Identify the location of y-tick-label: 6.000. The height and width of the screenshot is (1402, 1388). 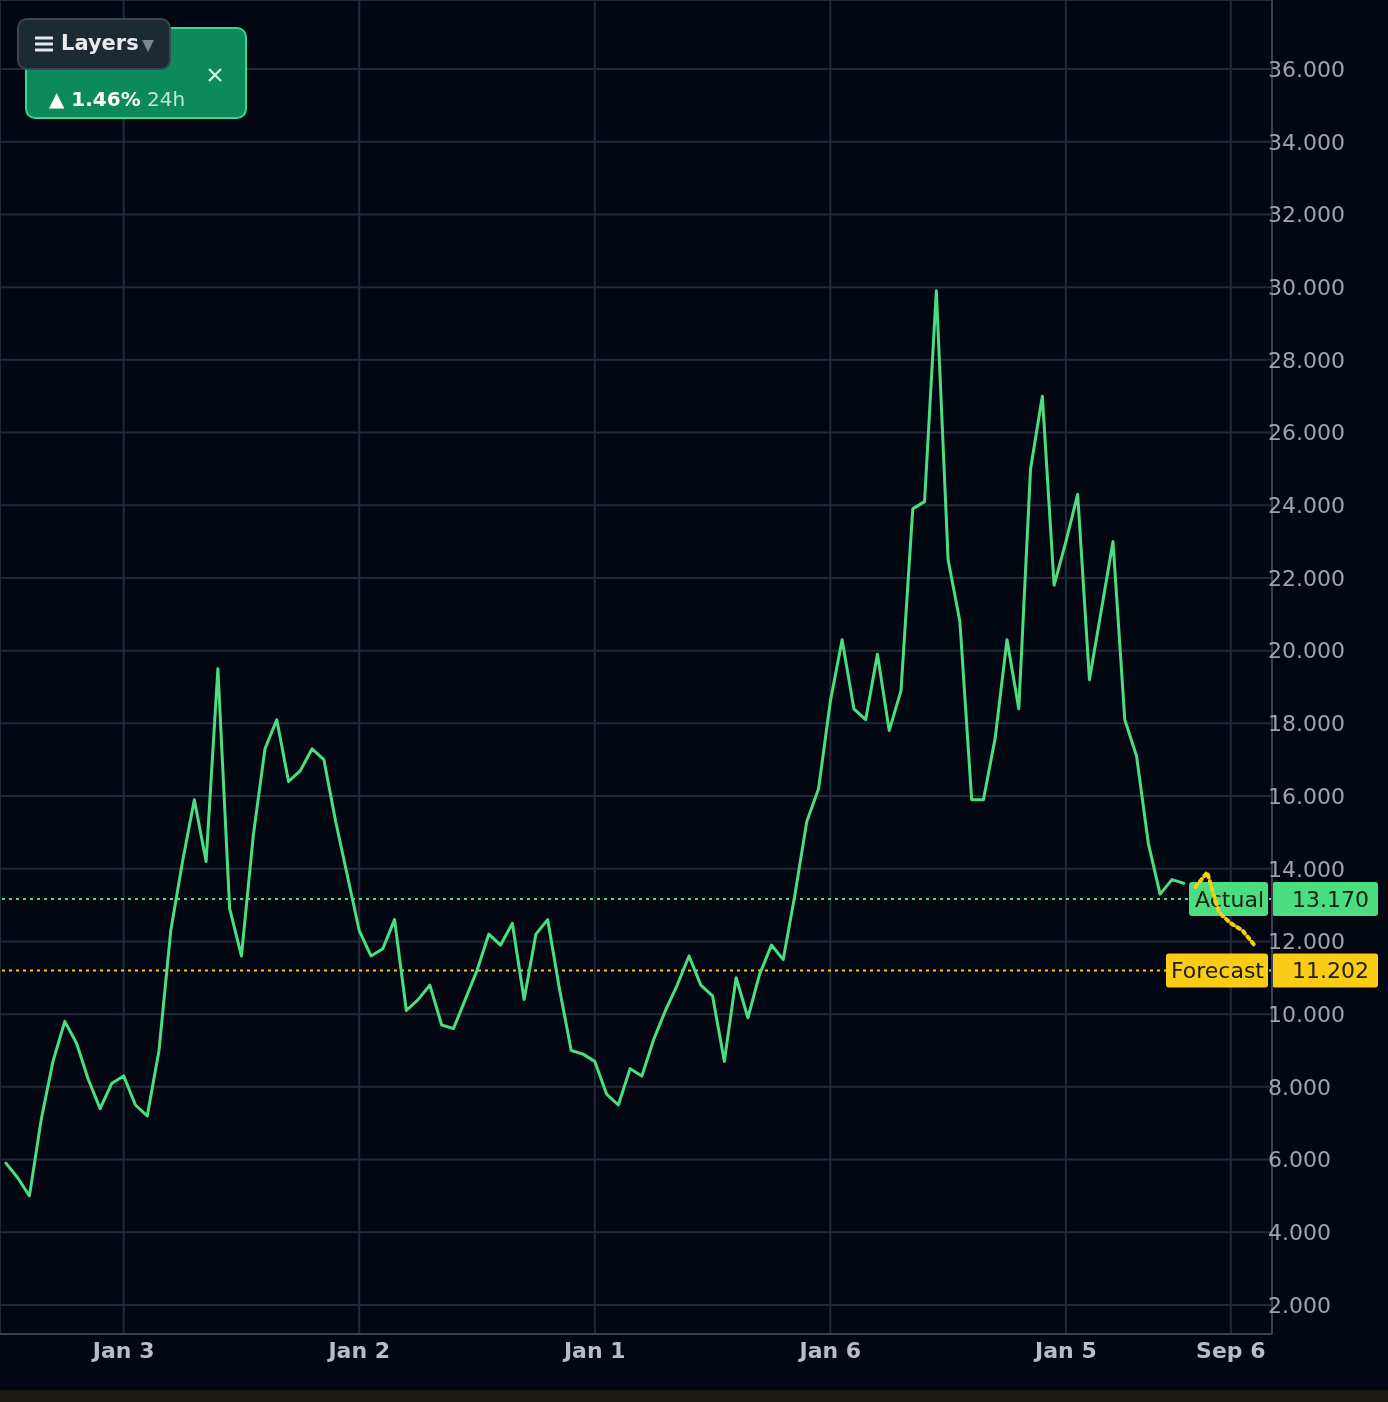
(1299, 1160).